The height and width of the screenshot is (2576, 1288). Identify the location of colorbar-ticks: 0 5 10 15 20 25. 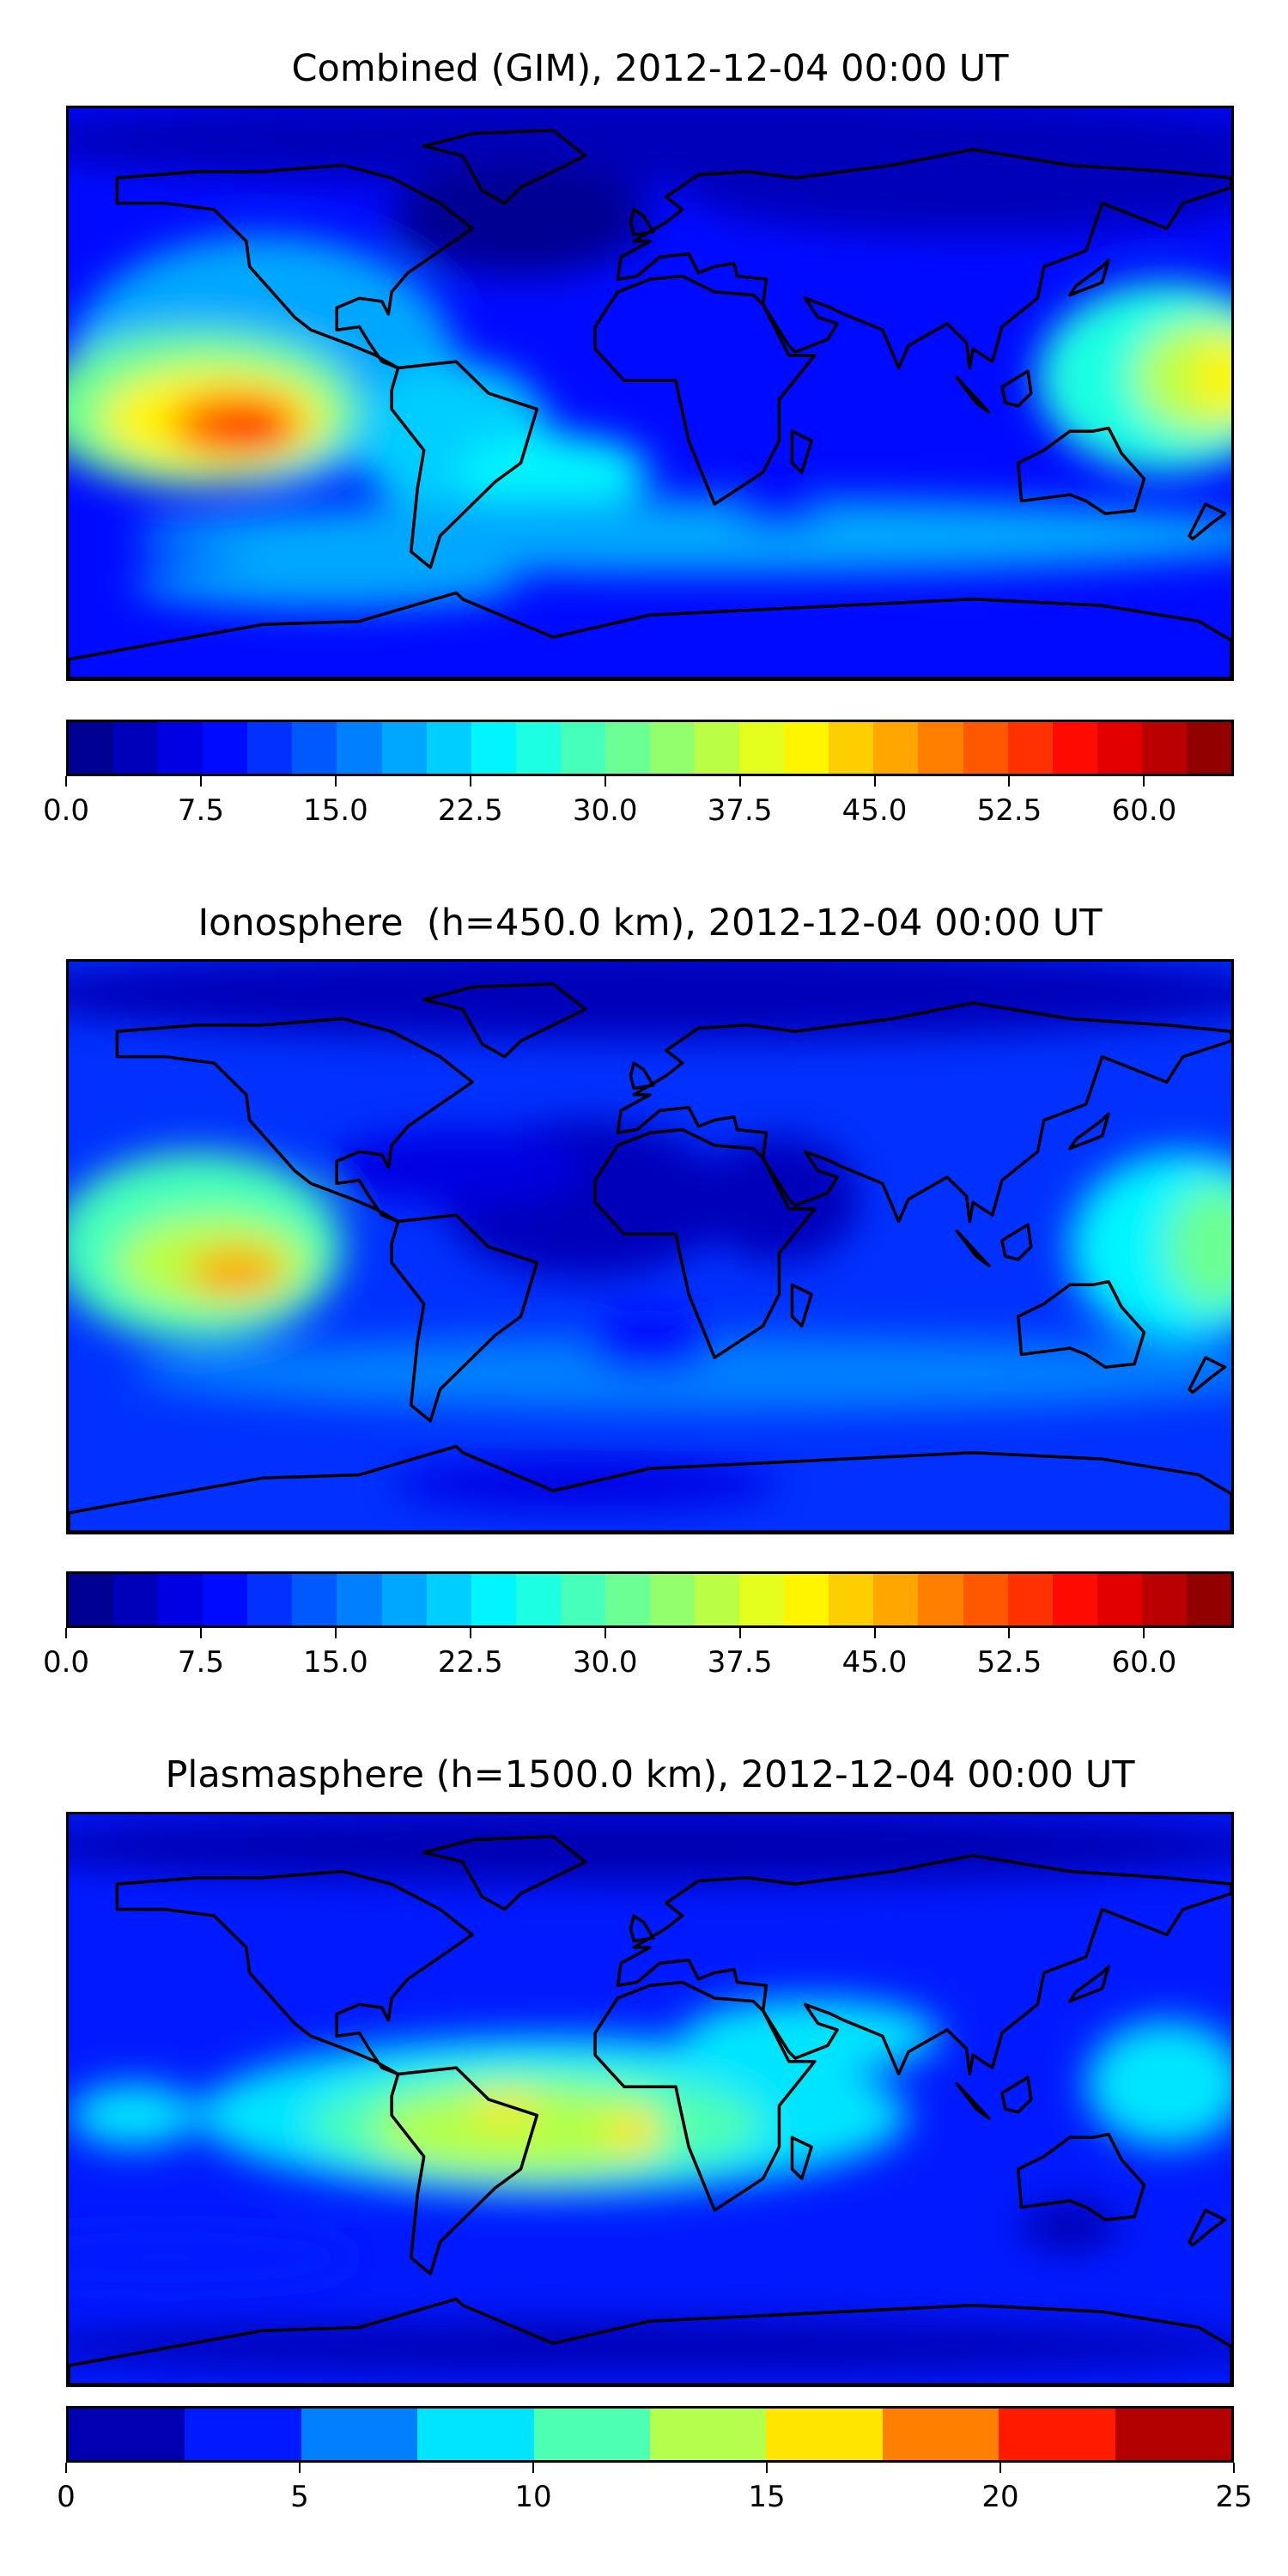
(655, 2488).